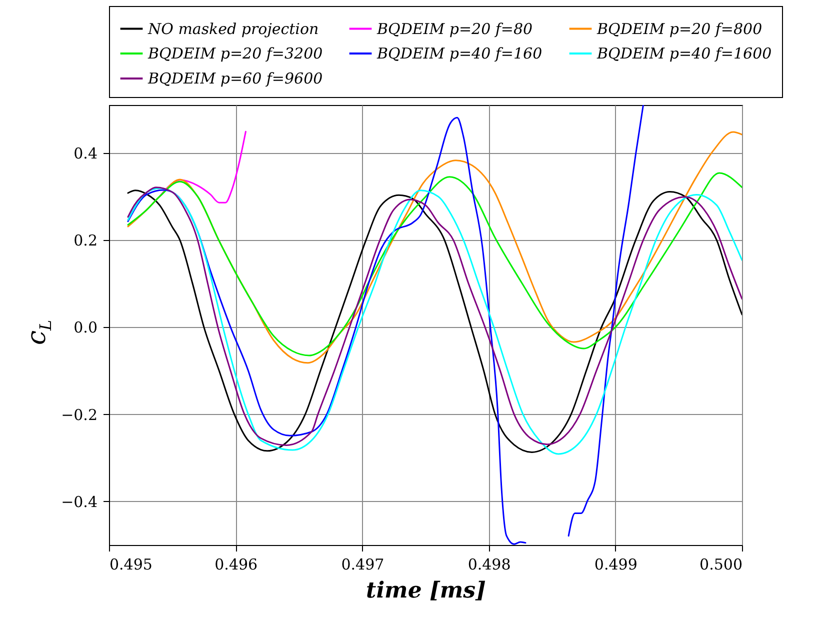  What do you see at coordinates (616, 565) in the screenshot?
I see `x-tick-label: 0.499` at bounding box center [616, 565].